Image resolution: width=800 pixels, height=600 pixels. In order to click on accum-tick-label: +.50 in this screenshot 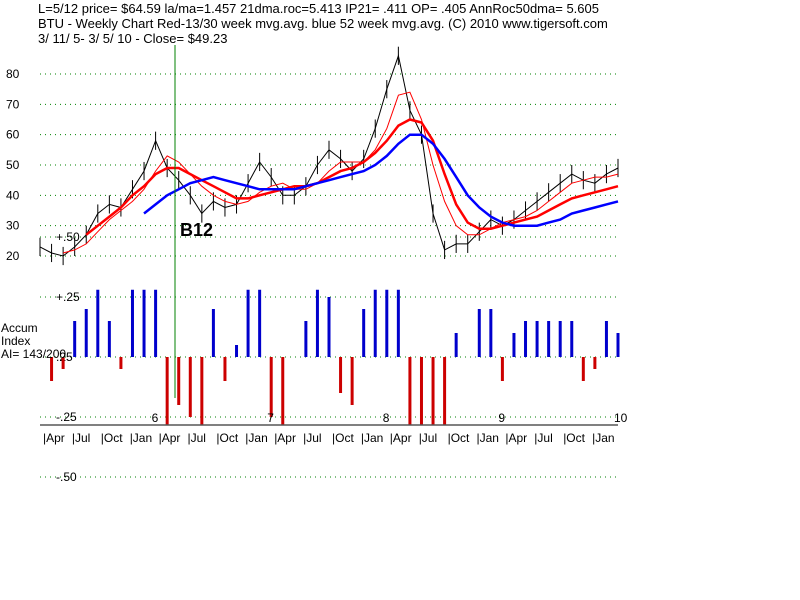, I will do `click(68, 237)`.